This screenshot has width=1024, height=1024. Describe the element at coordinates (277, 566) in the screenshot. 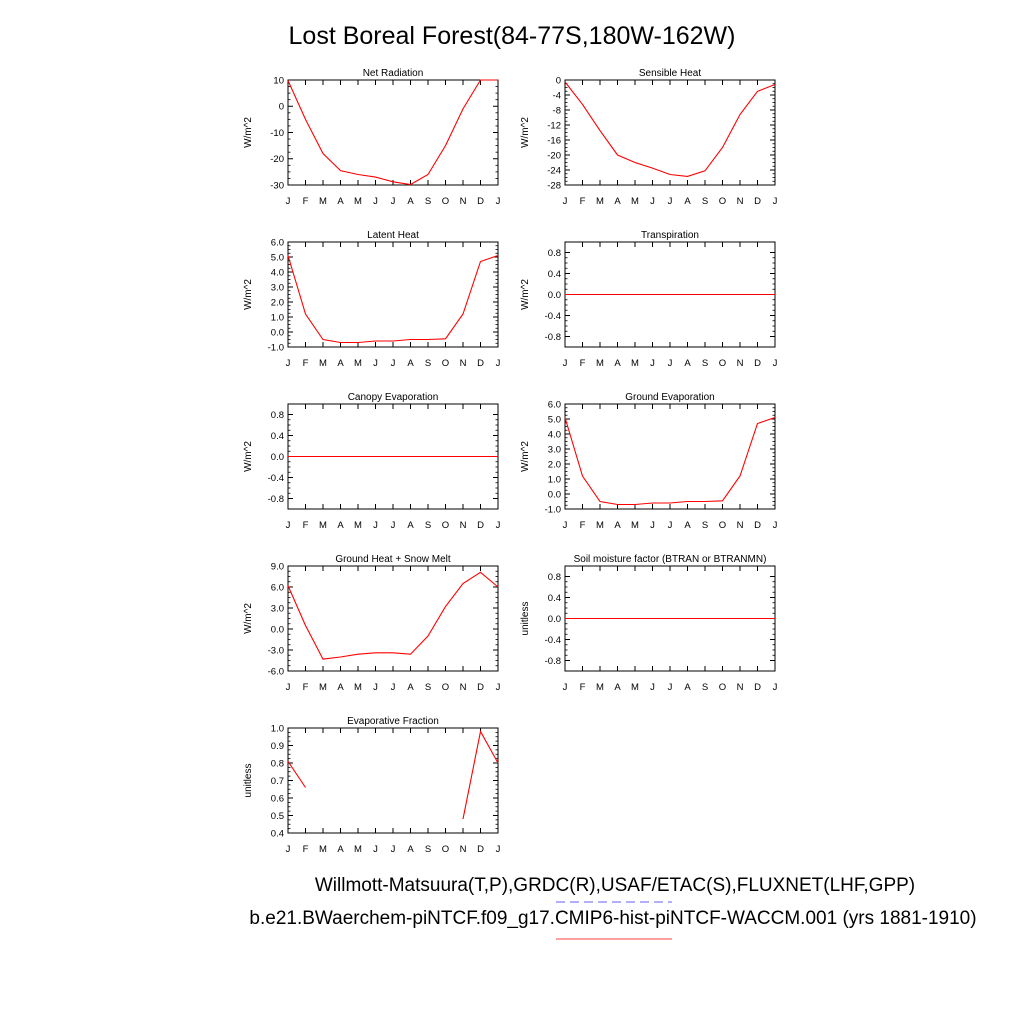

I see `y-tick-label: 9.0` at that location.